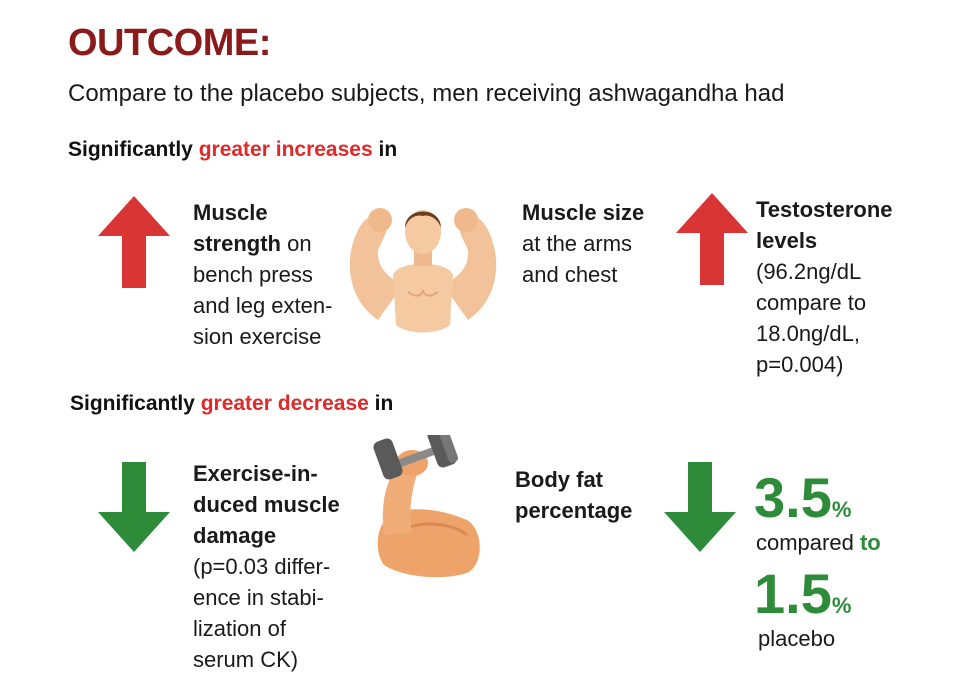  Describe the element at coordinates (574, 495) in the screenshot. I see `body-fat-text: Body fat percentage` at that location.